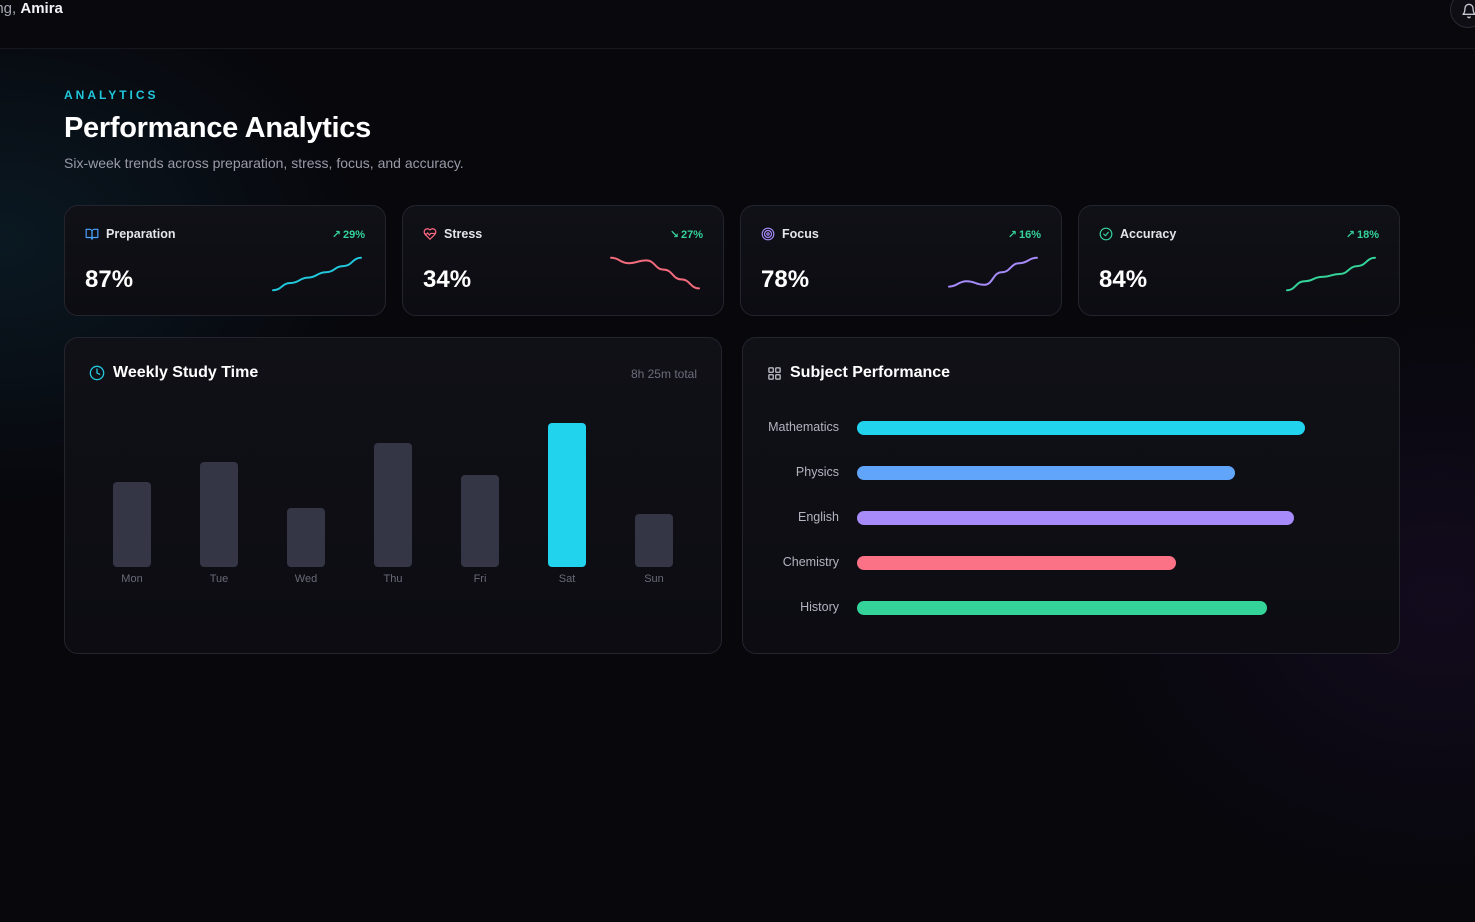 The image size is (1475, 922). Describe the element at coordinates (663, 374) in the screenshot. I see `study-total: 8h 25m total` at that location.